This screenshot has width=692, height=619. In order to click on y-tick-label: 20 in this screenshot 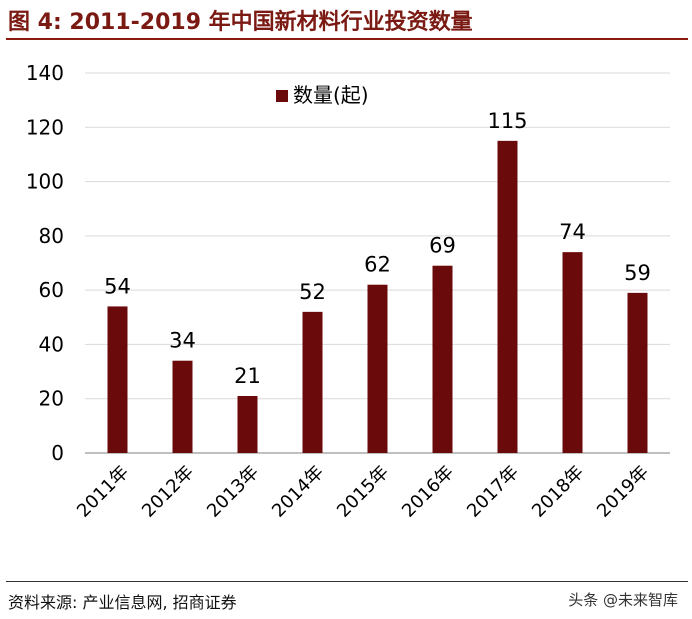, I will do `click(51, 399)`.